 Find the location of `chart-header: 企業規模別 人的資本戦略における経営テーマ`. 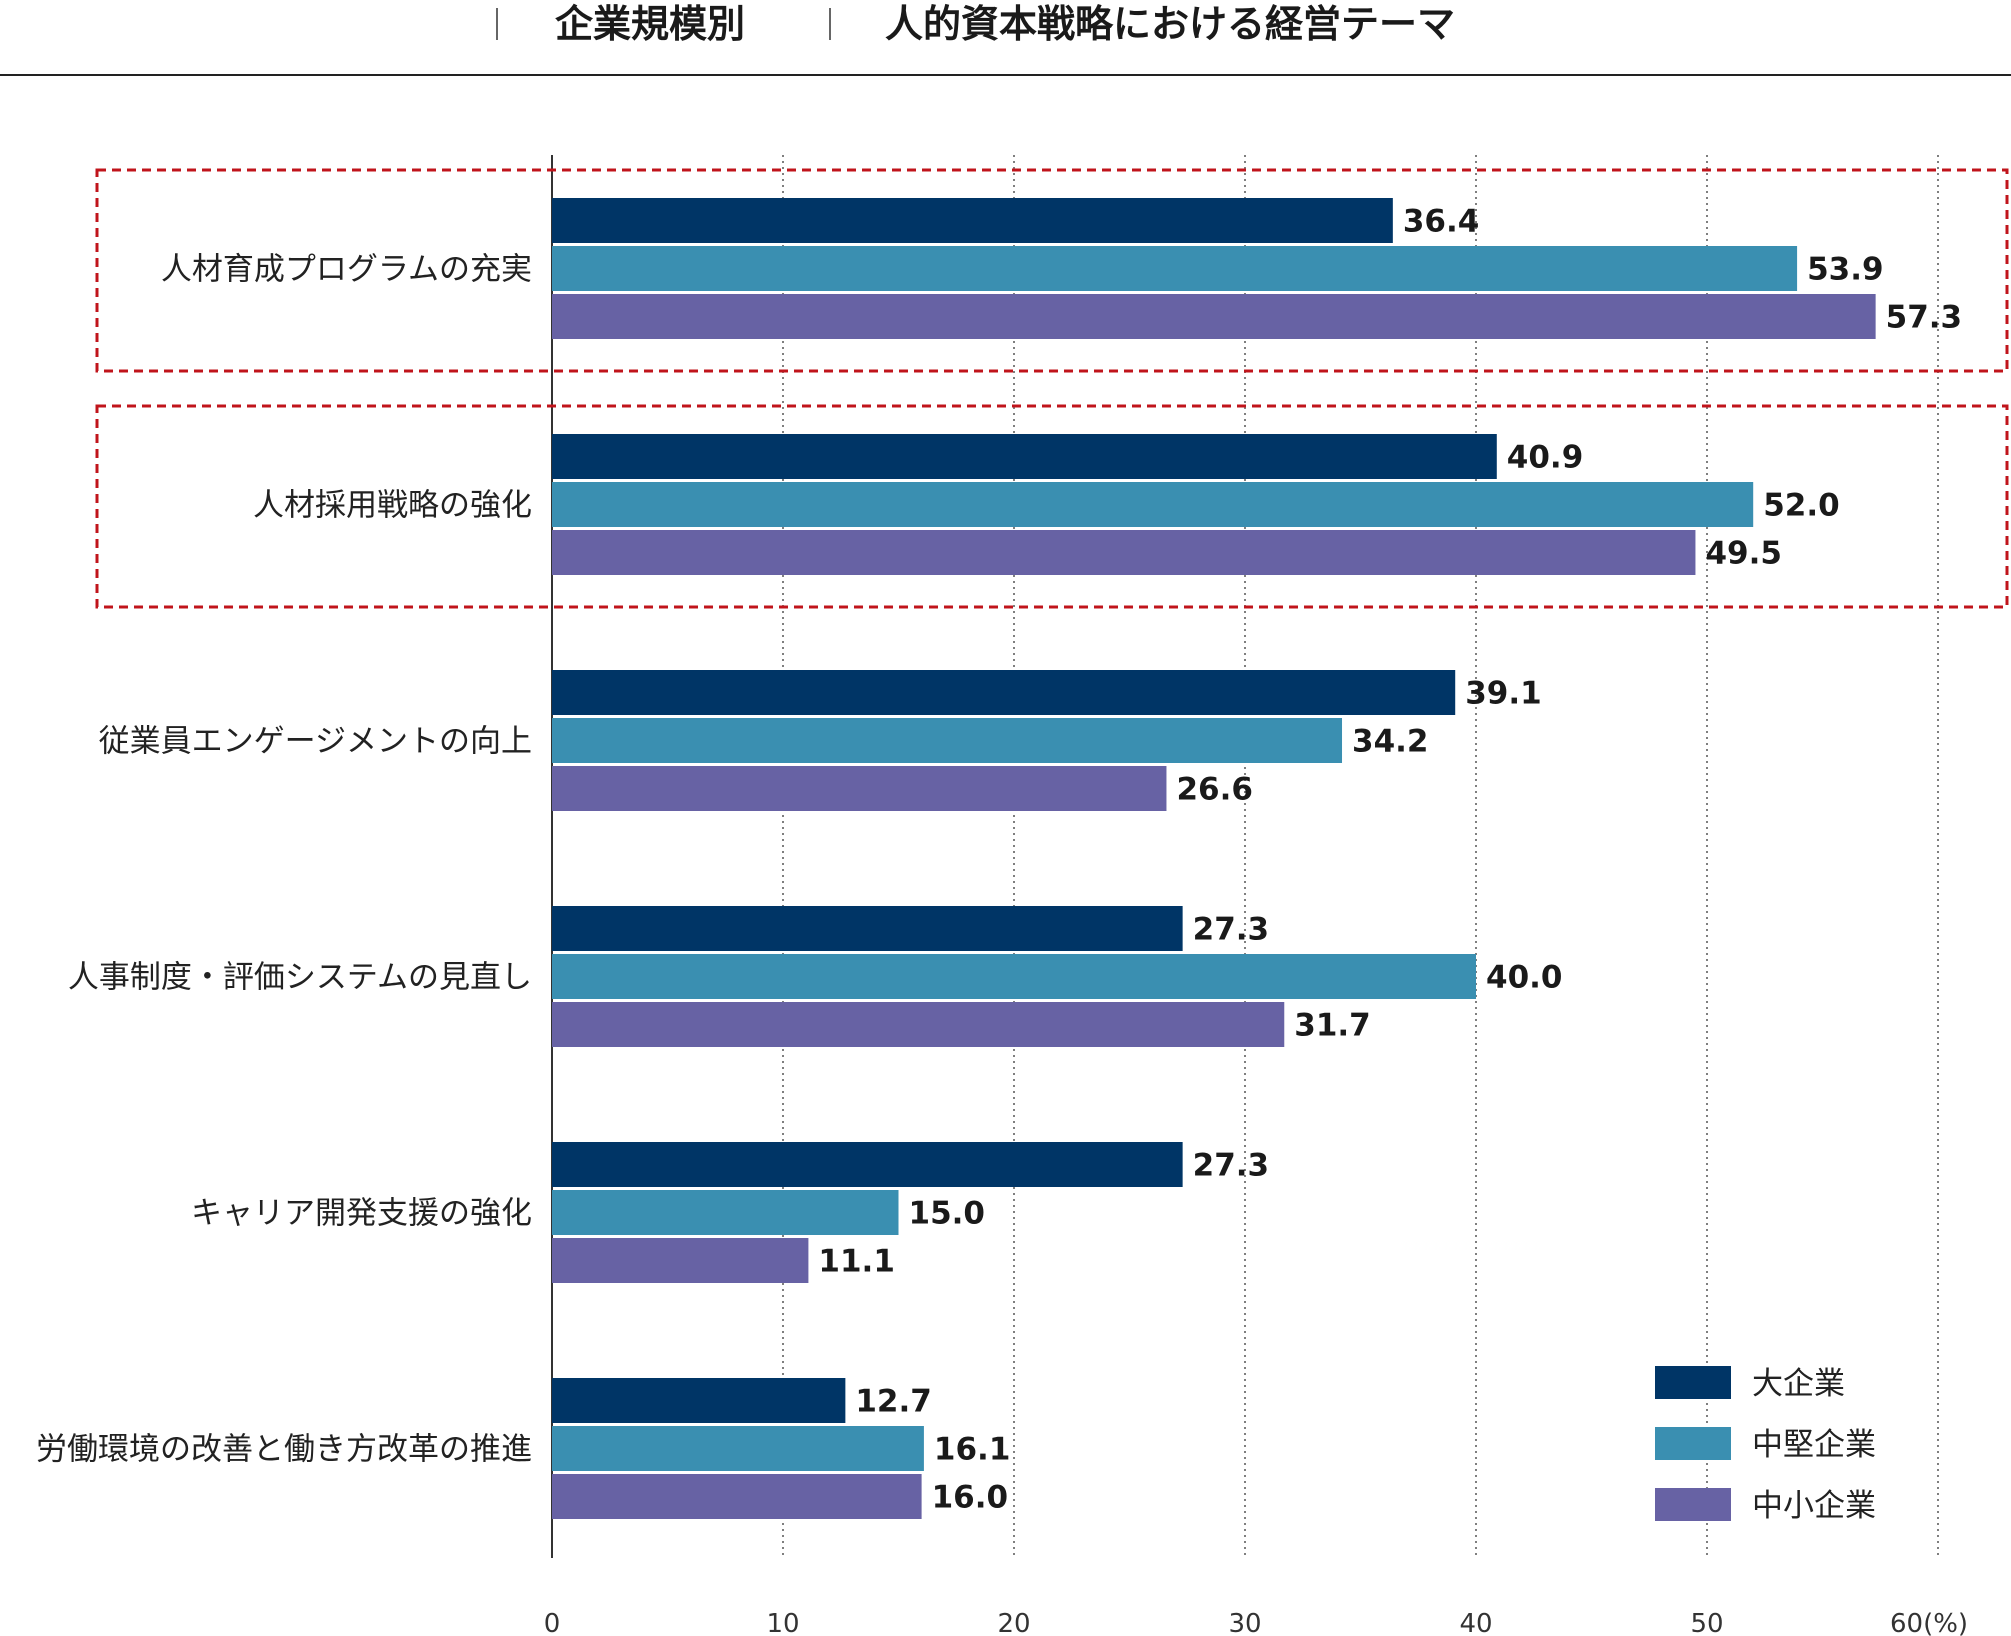

chart-header: 企業規模別 人的資本戦略における経営テーマ is located at coordinates (1005, 39).